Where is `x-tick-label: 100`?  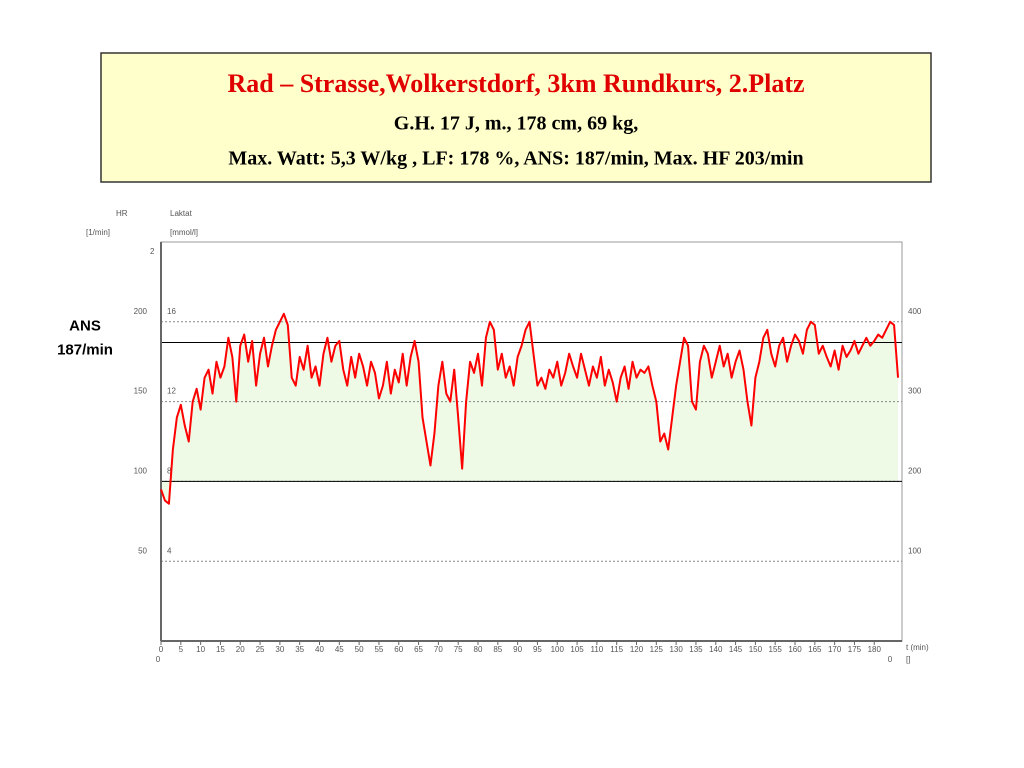
x-tick-label: 100 is located at coordinates (558, 649).